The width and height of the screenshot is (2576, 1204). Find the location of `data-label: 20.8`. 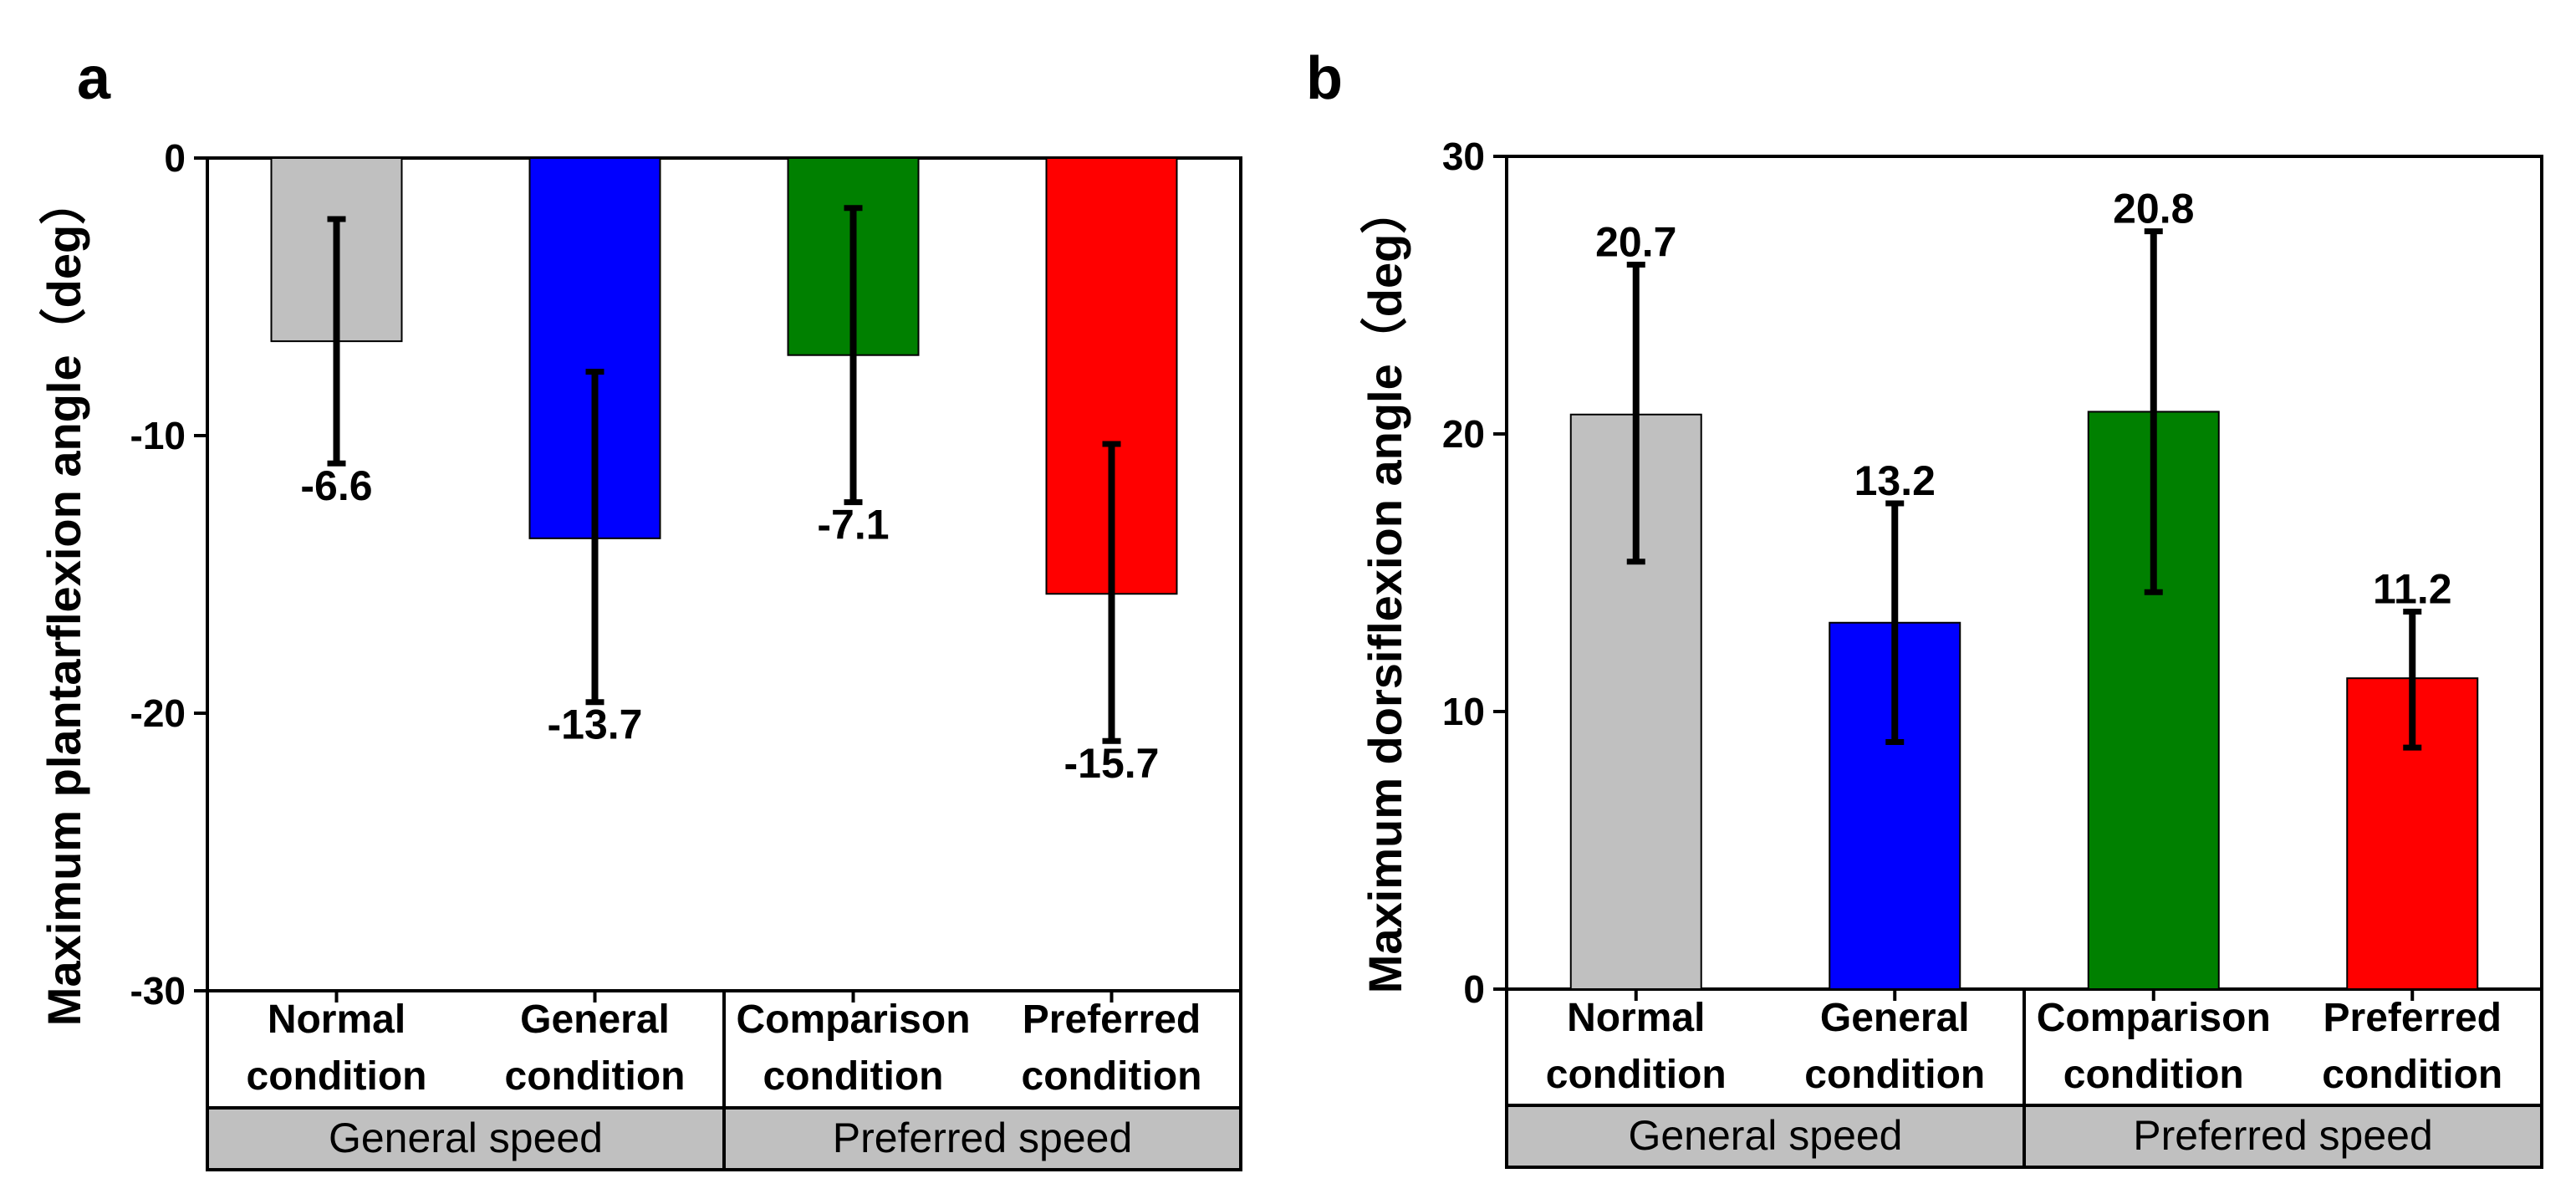

data-label: 20.8 is located at coordinates (2154, 209).